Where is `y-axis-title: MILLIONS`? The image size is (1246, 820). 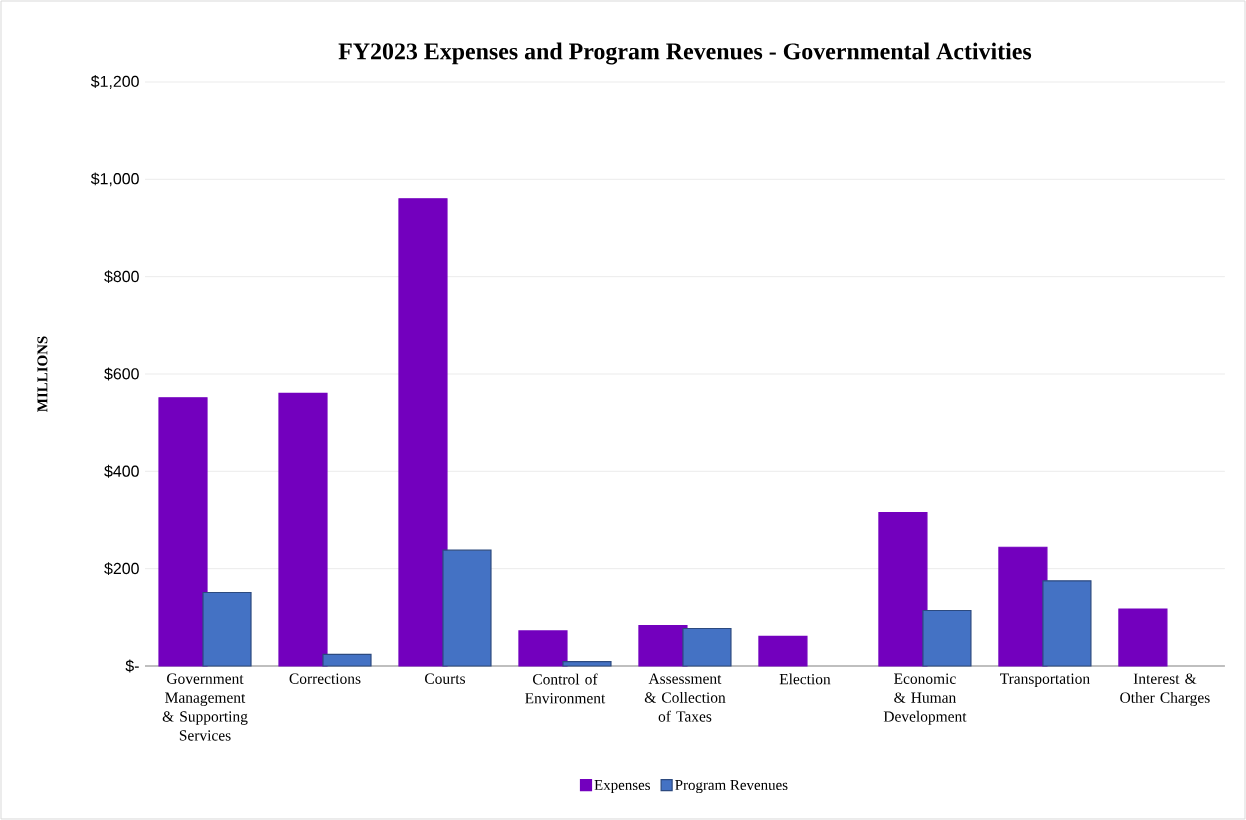 y-axis-title: MILLIONS is located at coordinates (42, 374).